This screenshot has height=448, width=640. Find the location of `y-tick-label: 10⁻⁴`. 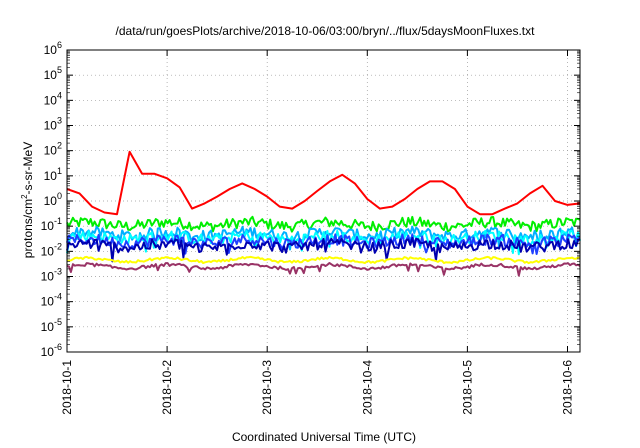

y-tick-label: 10⁻⁴ is located at coordinates (51, 300).